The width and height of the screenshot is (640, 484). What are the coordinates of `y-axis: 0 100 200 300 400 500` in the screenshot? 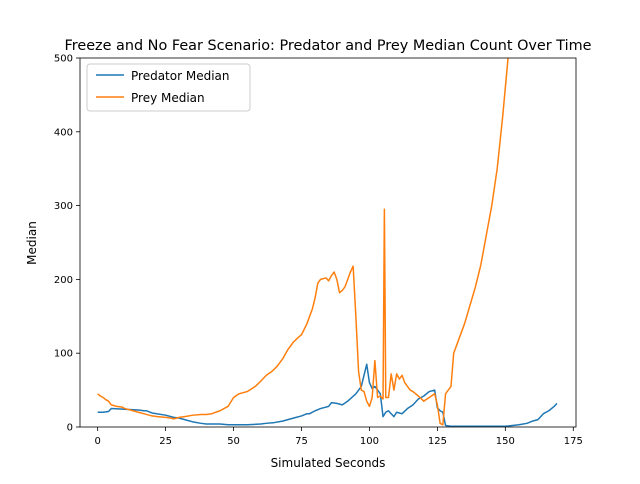 It's located at (67, 244).